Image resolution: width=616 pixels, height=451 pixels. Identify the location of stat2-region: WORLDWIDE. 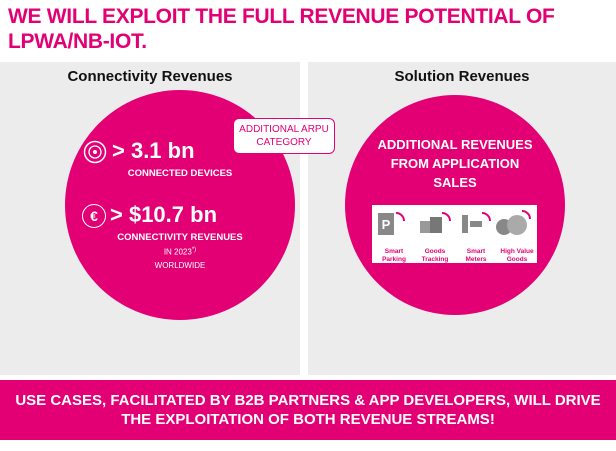
(180, 265).